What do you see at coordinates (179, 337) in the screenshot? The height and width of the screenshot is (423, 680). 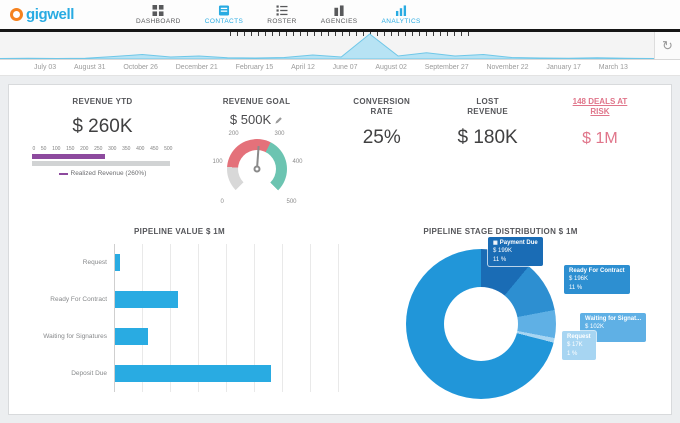 I see `bar-row: Waiting for Signatures` at bounding box center [179, 337].